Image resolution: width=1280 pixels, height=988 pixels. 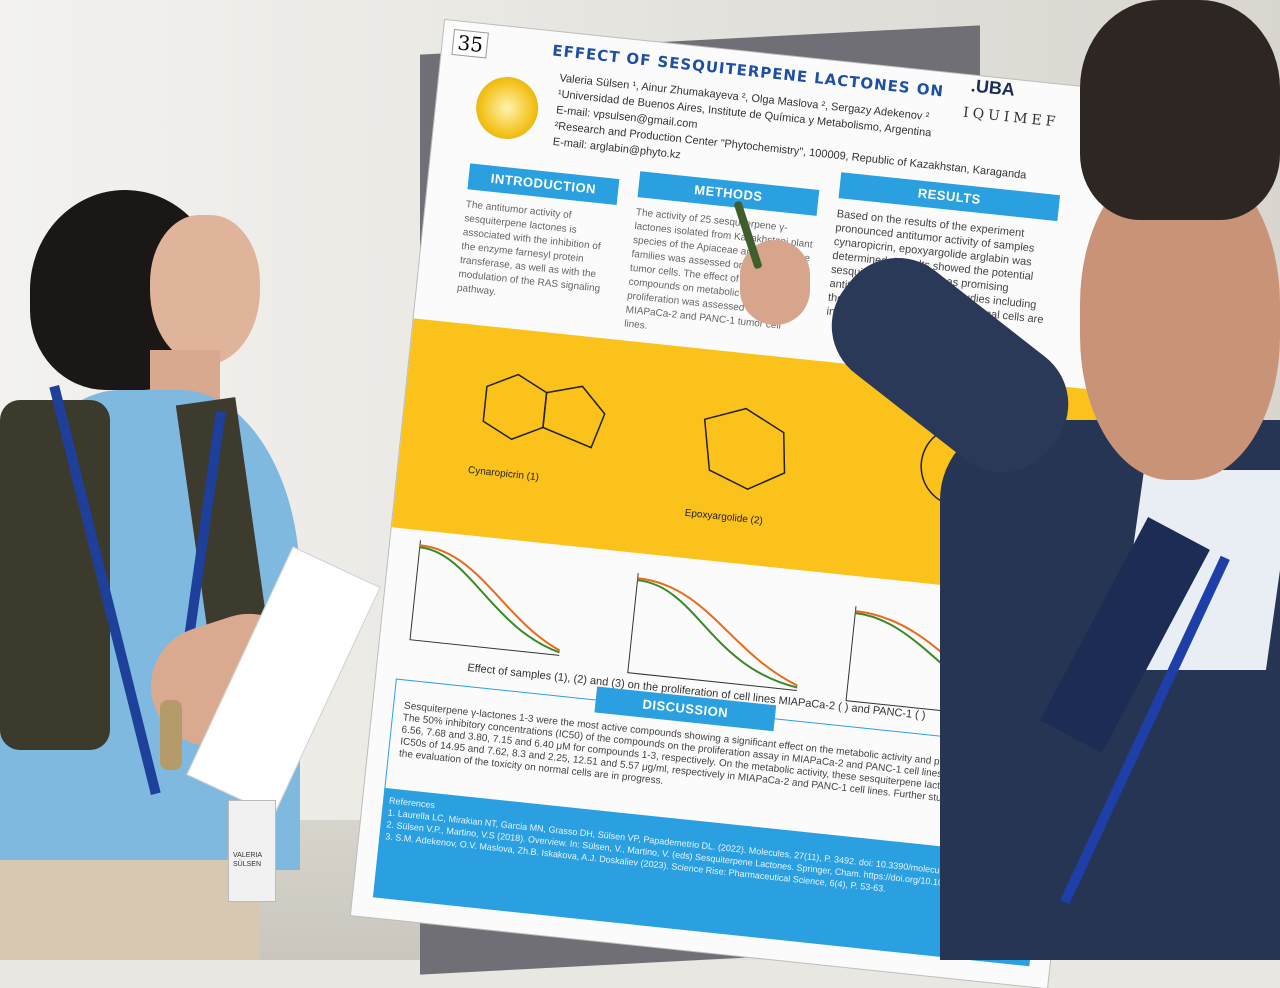 What do you see at coordinates (993, 87) in the screenshot?
I see `uba-logo: .UBA` at bounding box center [993, 87].